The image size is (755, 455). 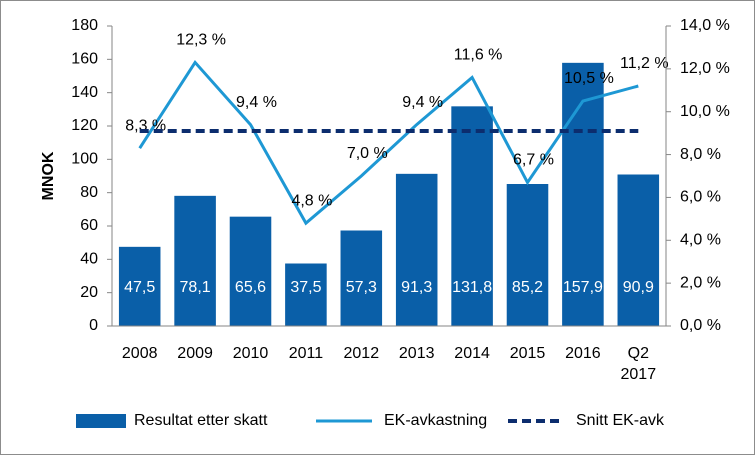 What do you see at coordinates (101, 421) in the screenshot?
I see `legend-swatch` at bounding box center [101, 421].